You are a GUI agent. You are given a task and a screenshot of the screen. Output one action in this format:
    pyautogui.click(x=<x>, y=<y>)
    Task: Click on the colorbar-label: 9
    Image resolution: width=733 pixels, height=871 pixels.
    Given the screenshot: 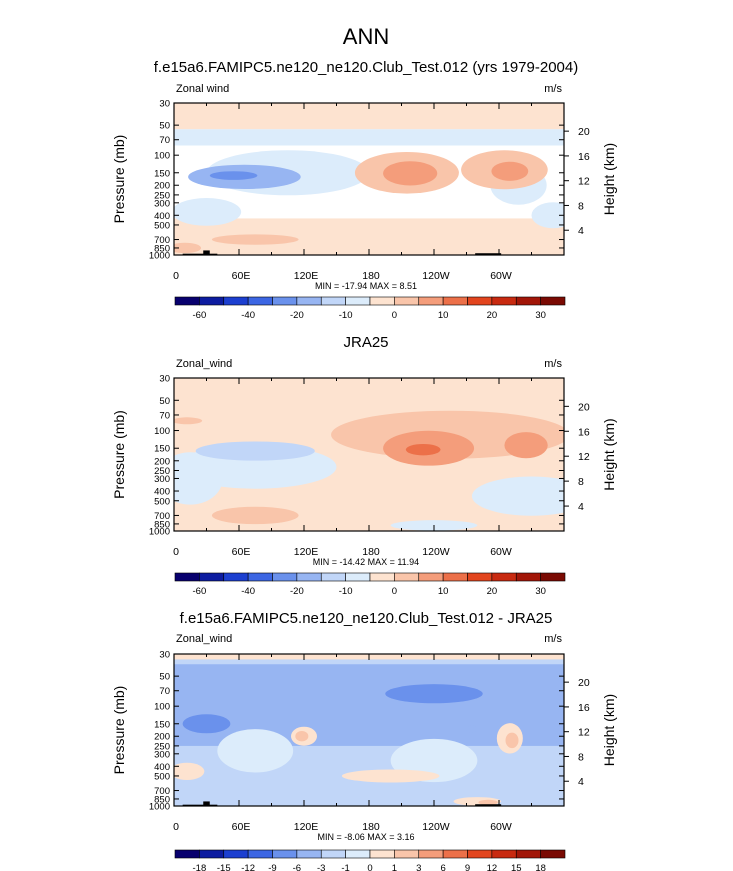 What is the action you would take?
    pyautogui.click(x=467, y=867)
    